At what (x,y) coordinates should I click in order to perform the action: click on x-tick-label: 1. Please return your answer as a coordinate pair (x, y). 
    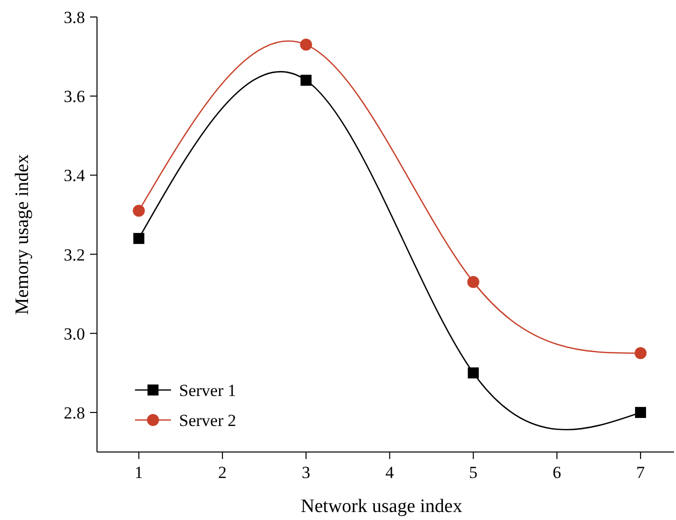
    Looking at the image, I should click on (139, 472).